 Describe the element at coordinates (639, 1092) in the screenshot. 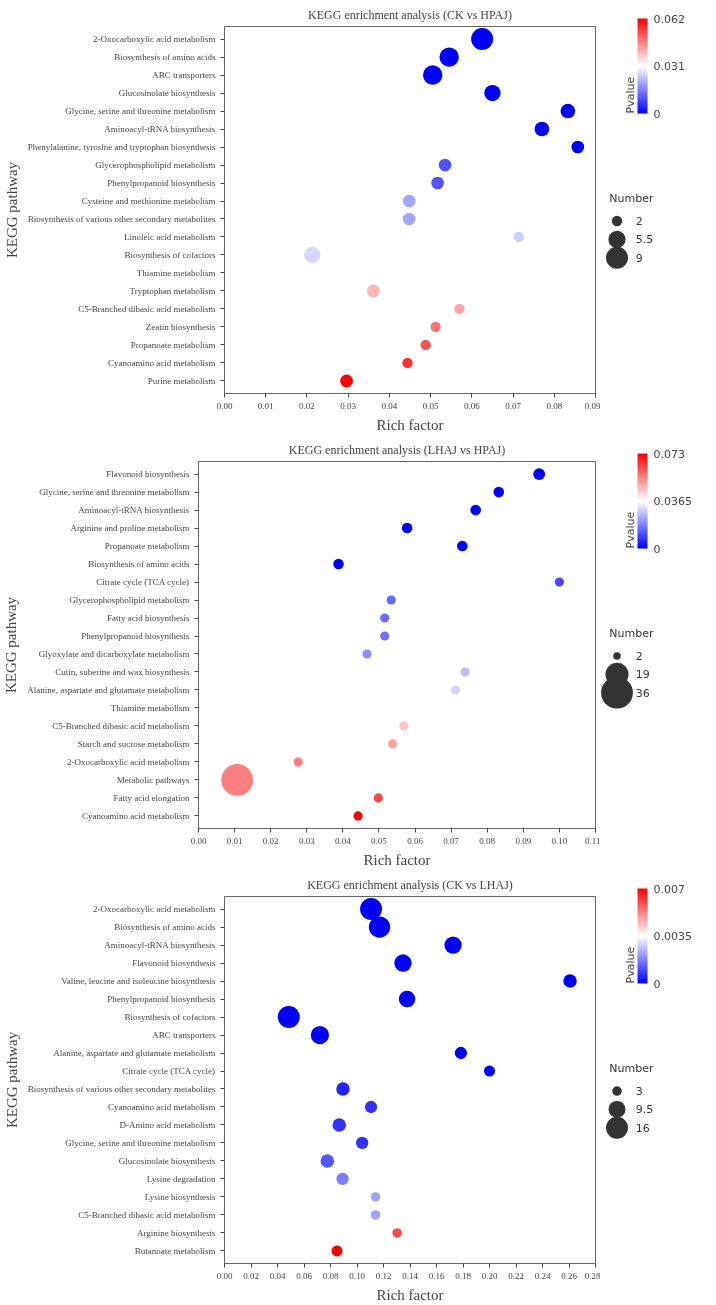

I see `legend-label: 3` at that location.